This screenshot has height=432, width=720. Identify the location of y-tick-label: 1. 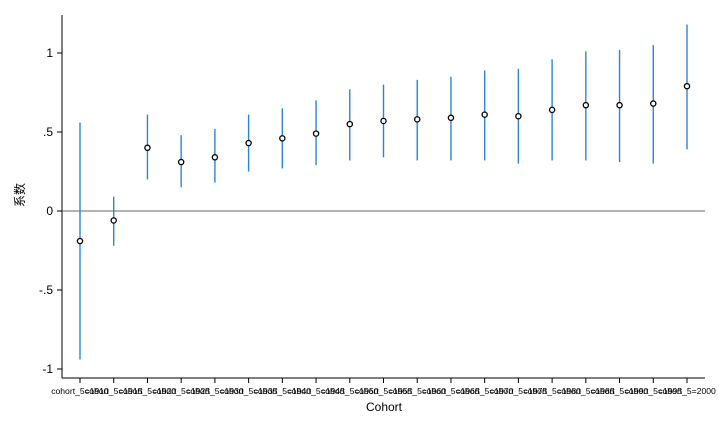
(49, 53).